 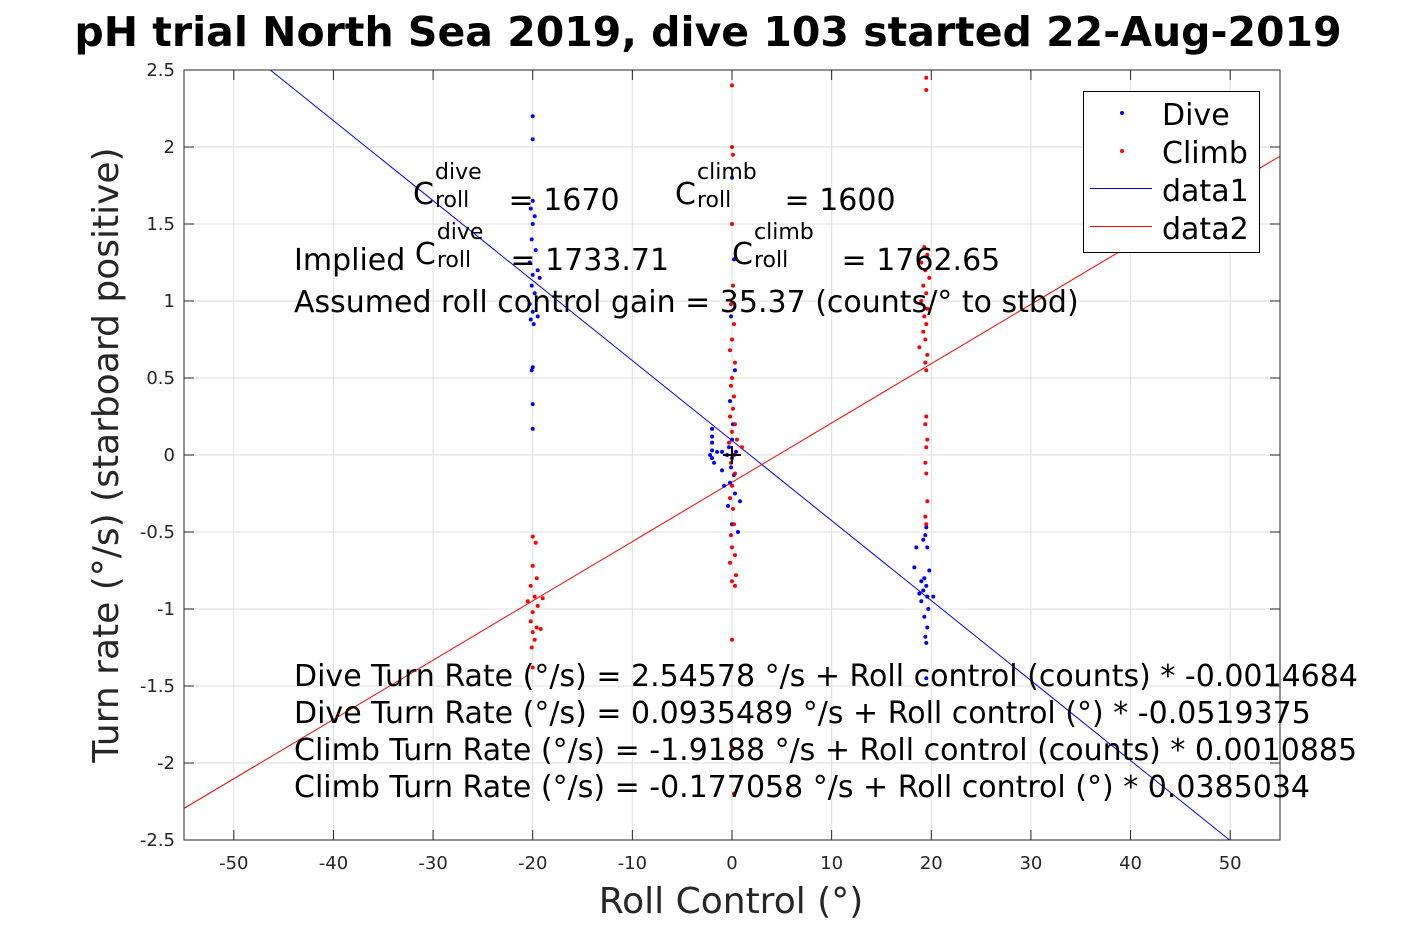 What do you see at coordinates (1171, 227) in the screenshot?
I see `legend-item-data2: data2` at bounding box center [1171, 227].